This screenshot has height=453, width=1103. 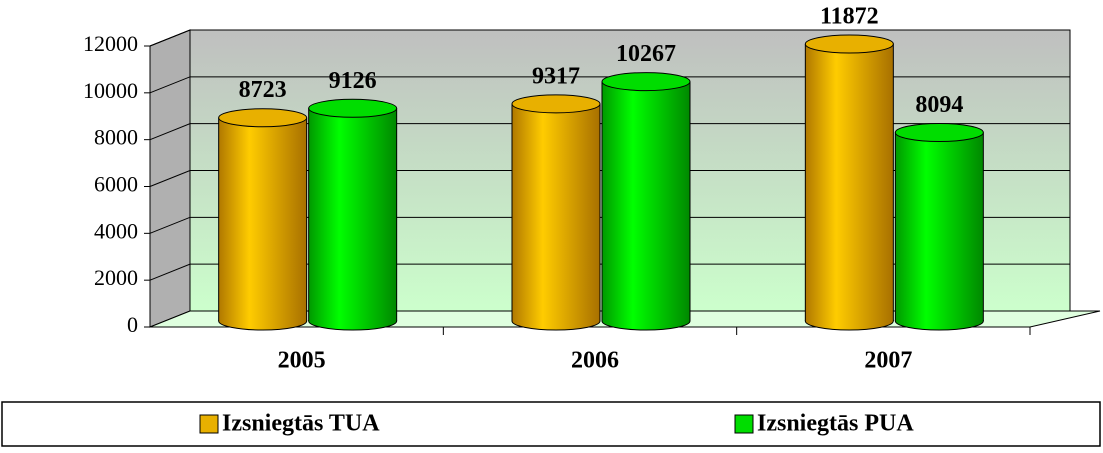 What do you see at coordinates (849, 16) in the screenshot?
I see `data-label: 11872` at bounding box center [849, 16].